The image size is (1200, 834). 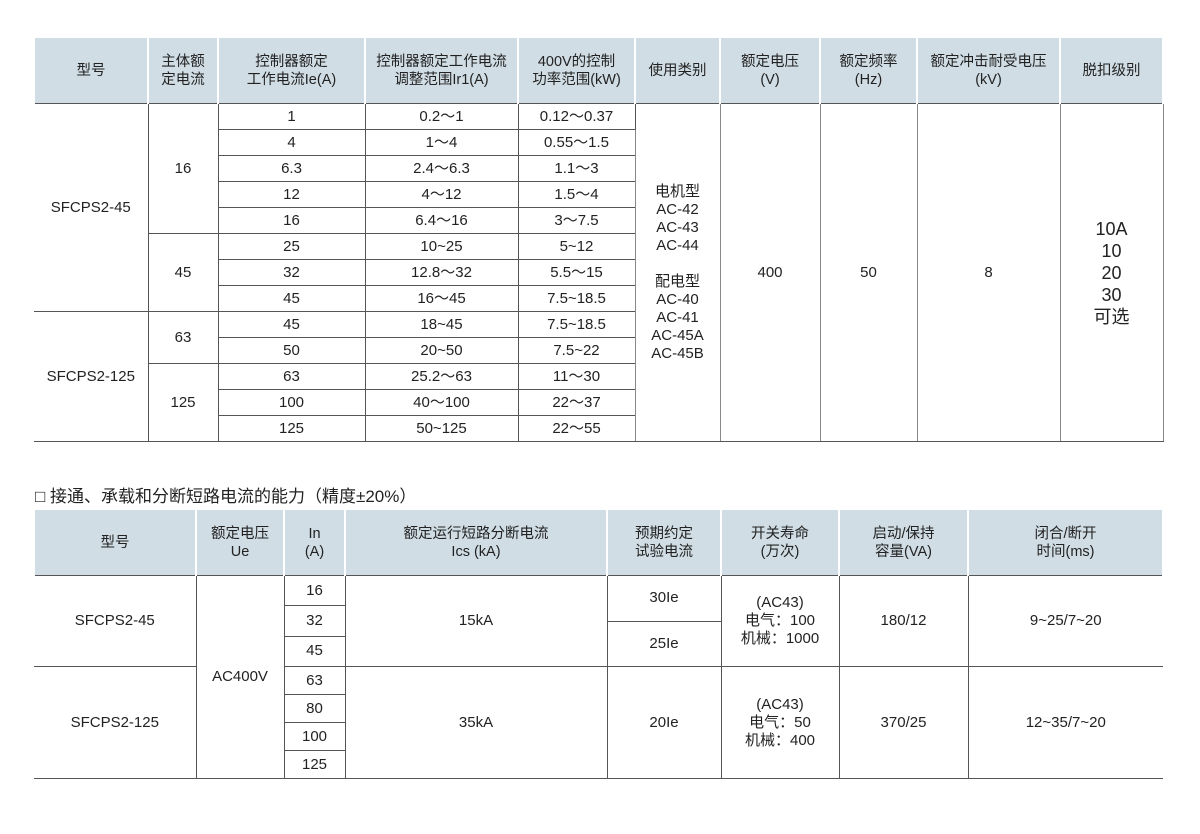 I want to click on cell-text: 电气：50, so click(x=780, y=722).